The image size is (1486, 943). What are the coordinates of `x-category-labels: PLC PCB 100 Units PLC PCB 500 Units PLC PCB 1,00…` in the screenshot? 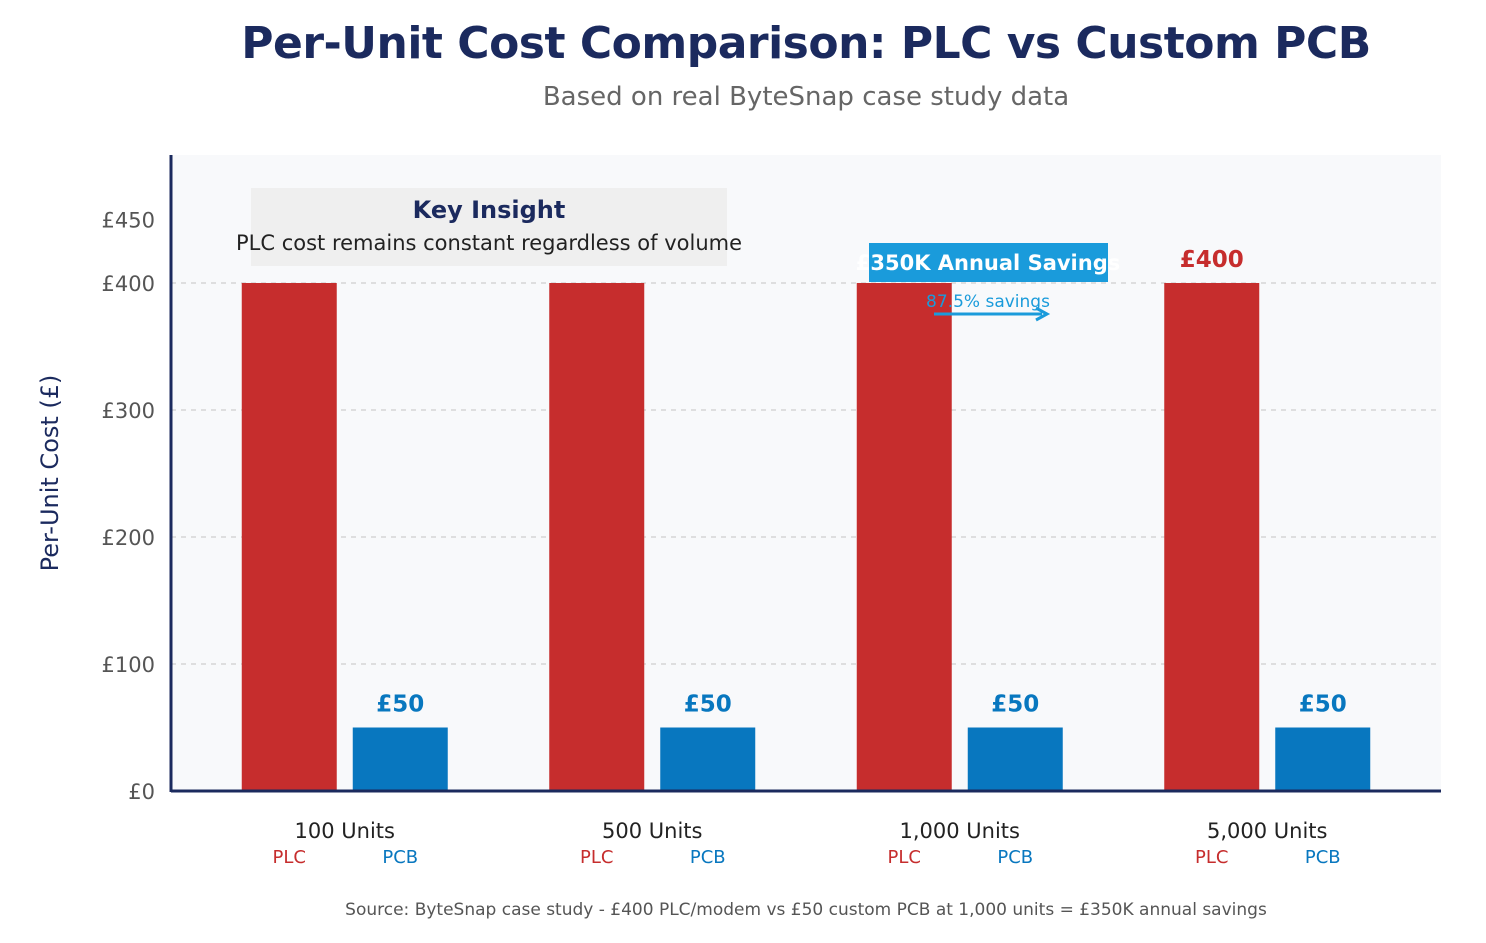 It's located at (807, 843).